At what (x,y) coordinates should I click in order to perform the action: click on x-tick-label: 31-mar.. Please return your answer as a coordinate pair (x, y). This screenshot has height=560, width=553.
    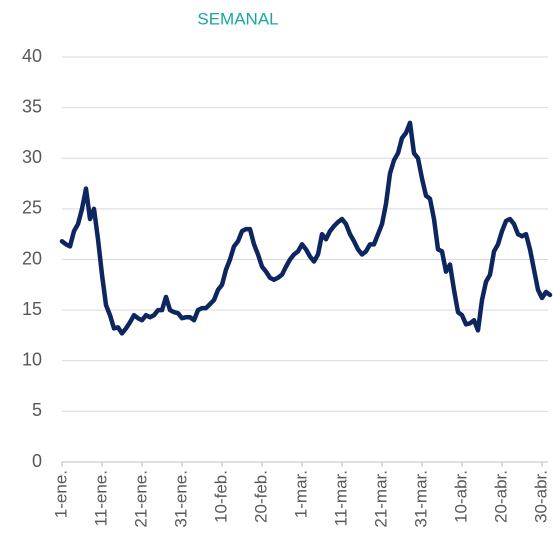
    Looking at the image, I should click on (420, 499).